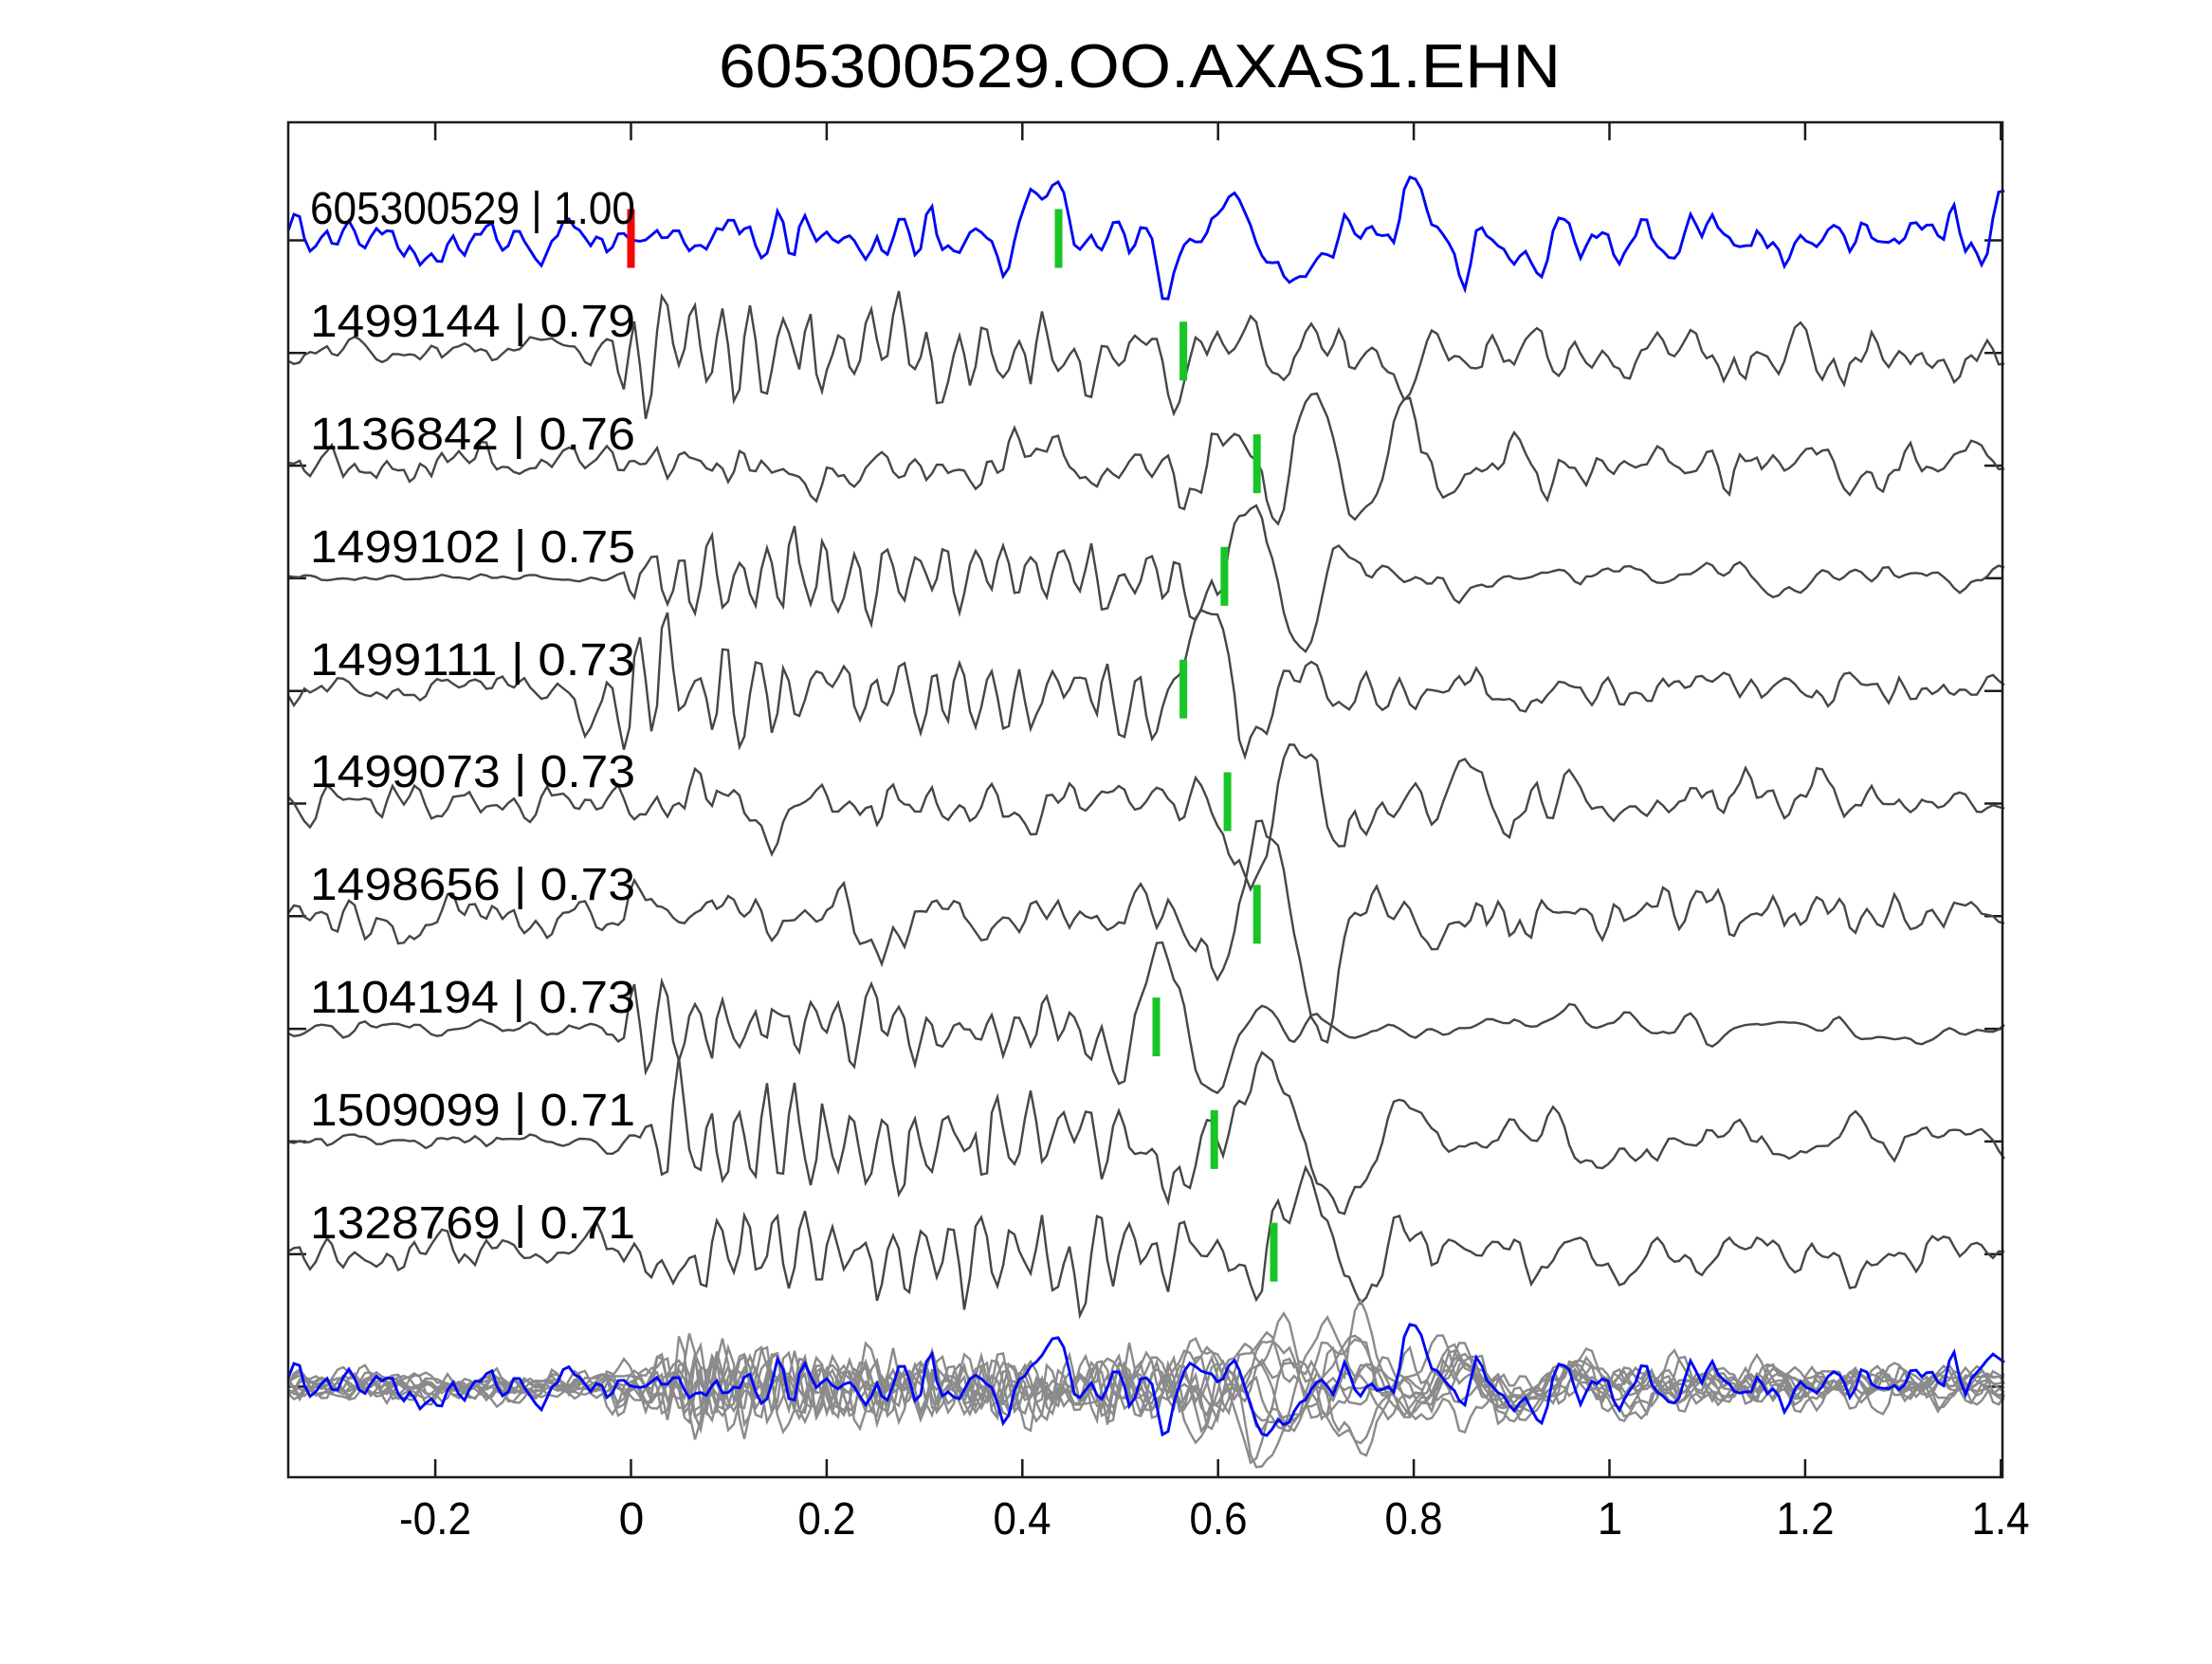 The height and width of the screenshot is (1664, 2212). I want to click on svg-text: 0, so click(632, 1519).